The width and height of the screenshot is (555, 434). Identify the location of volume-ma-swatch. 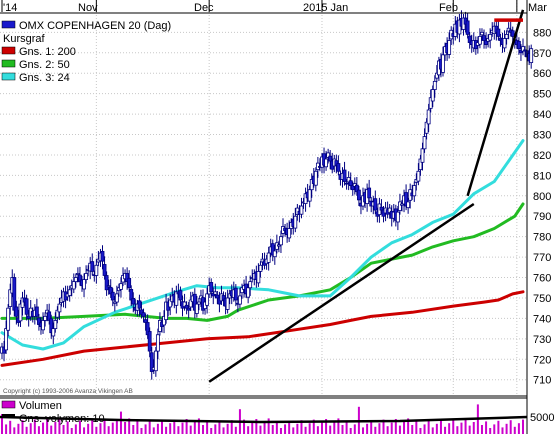
(8, 415).